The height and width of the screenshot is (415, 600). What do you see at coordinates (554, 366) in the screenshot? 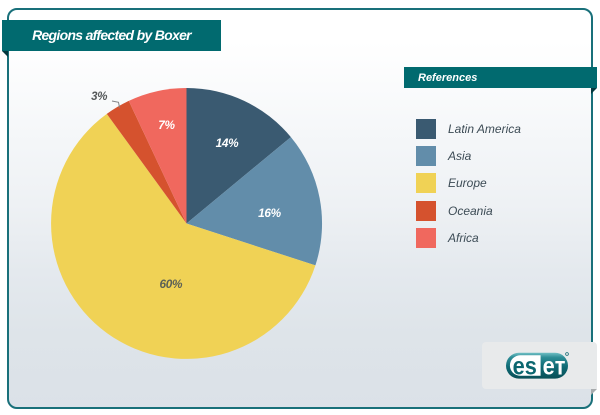
I see `svg-text: eт` at bounding box center [554, 366].